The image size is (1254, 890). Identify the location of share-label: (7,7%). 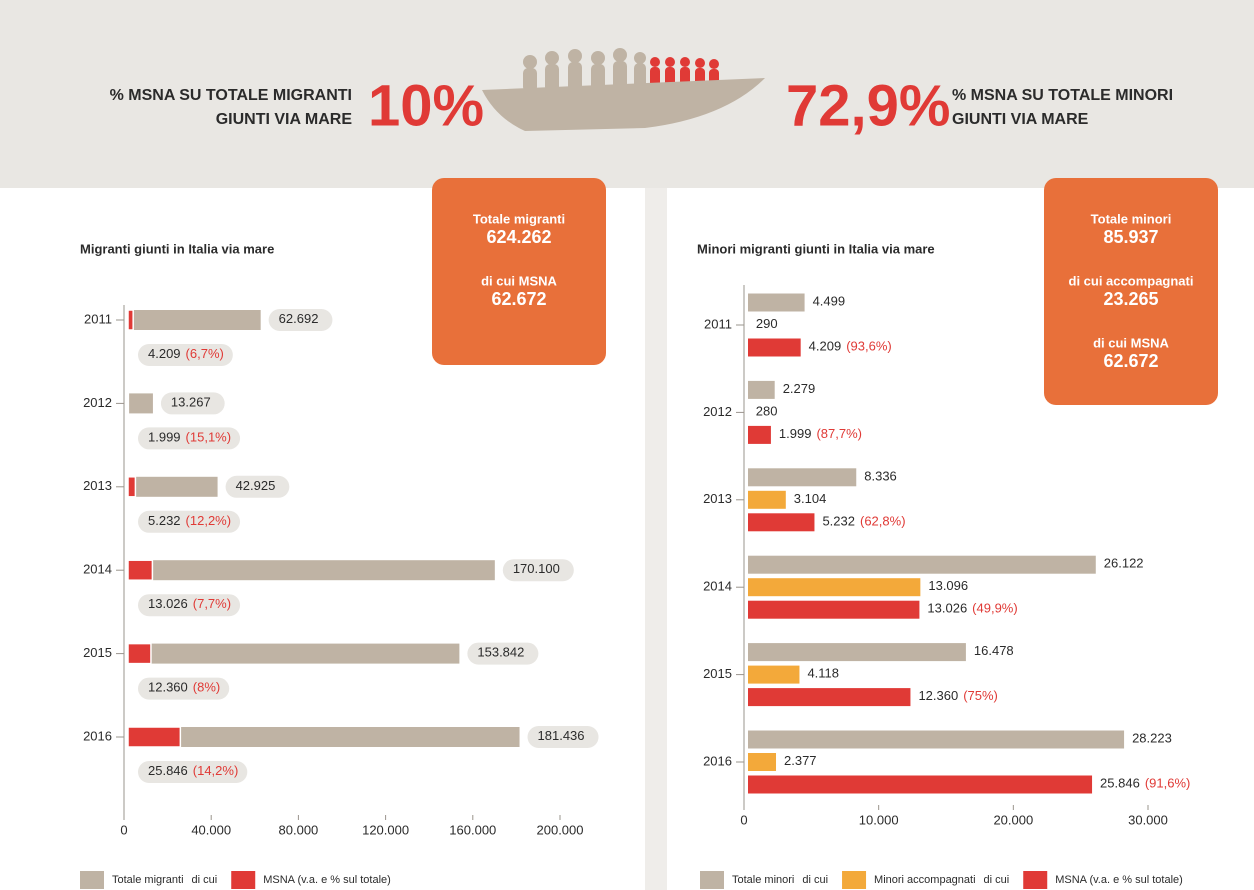
(212, 604).